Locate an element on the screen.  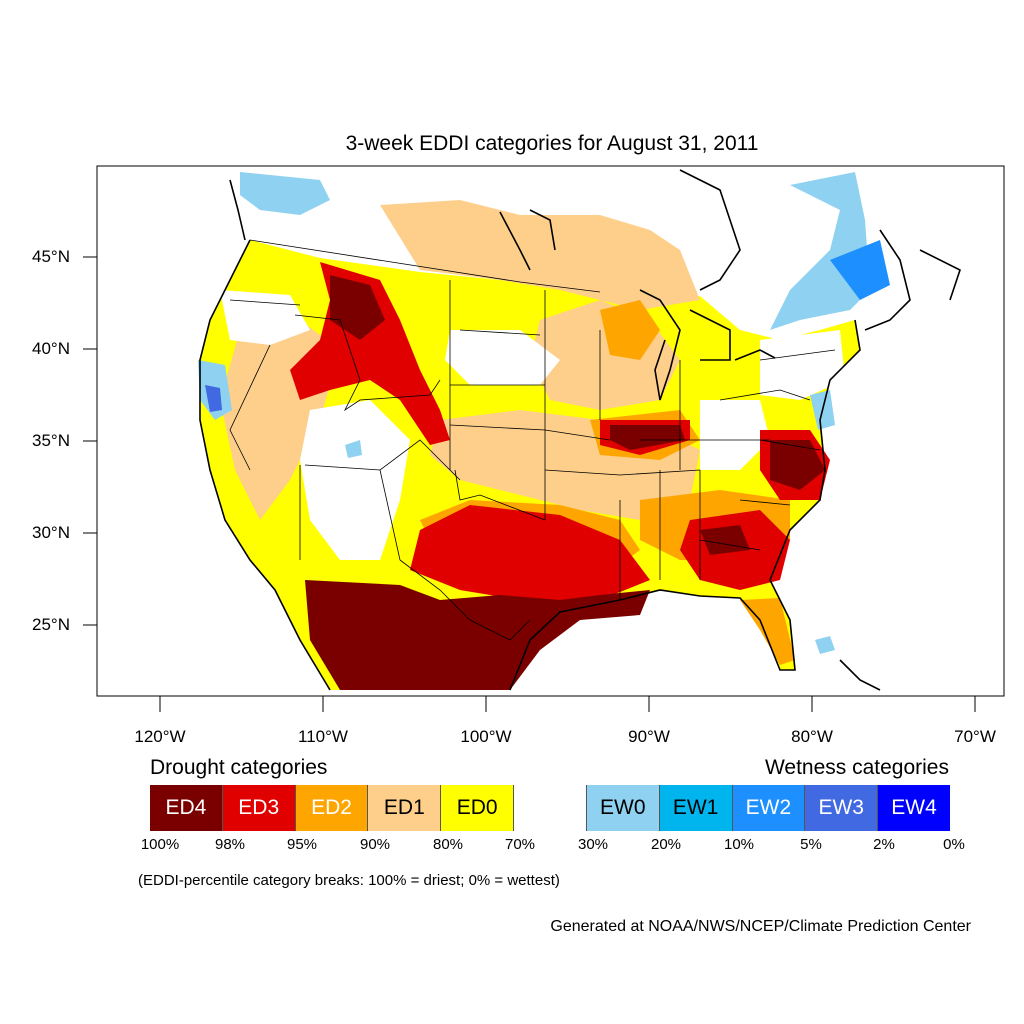
pct-label-30: 30% is located at coordinates (593, 844).